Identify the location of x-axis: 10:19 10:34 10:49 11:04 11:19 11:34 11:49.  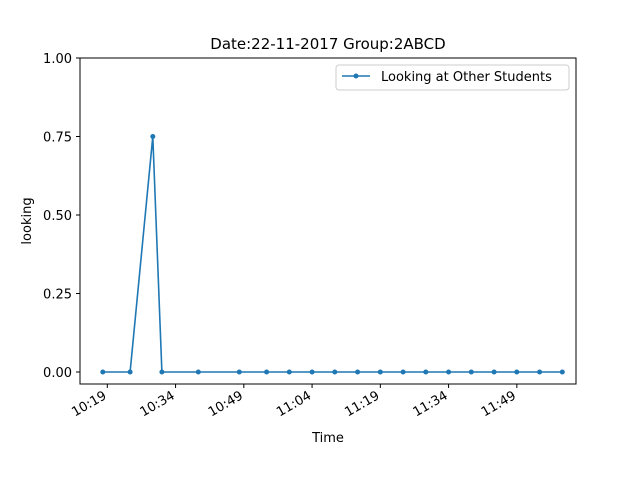
(294, 402).